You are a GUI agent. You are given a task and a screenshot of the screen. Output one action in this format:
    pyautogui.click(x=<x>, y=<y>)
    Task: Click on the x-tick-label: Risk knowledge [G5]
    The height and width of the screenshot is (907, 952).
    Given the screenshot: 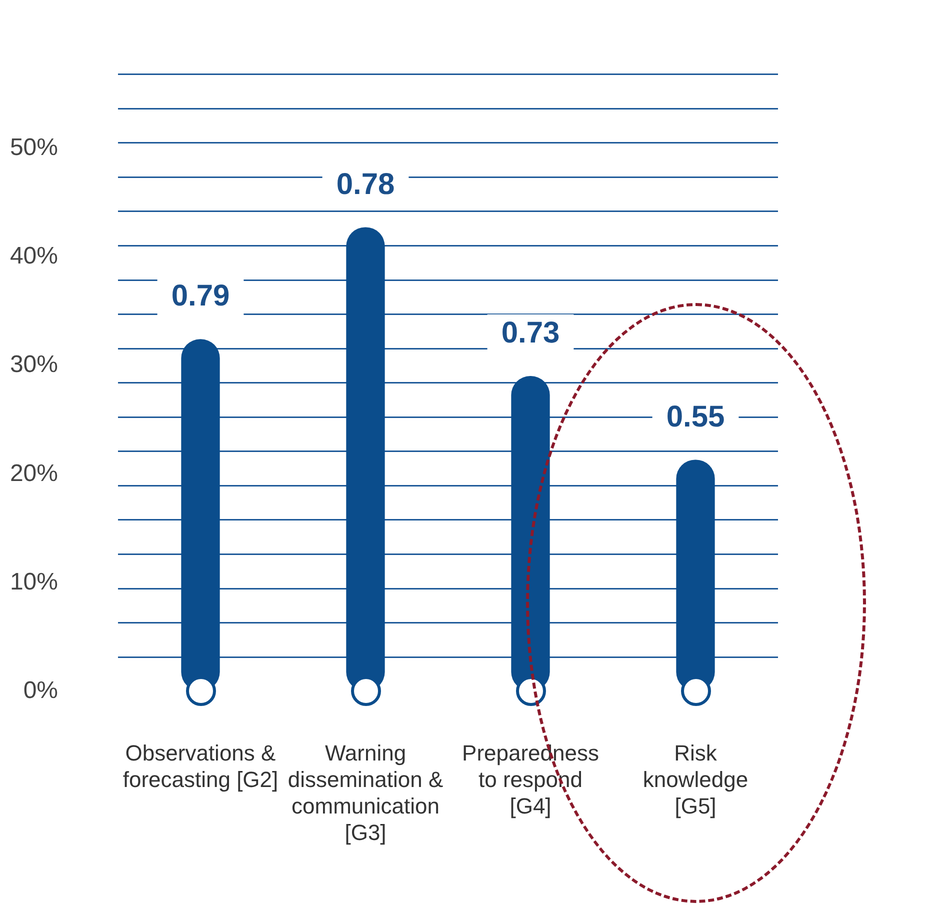 What is the action you would take?
    pyautogui.click(x=695, y=779)
    